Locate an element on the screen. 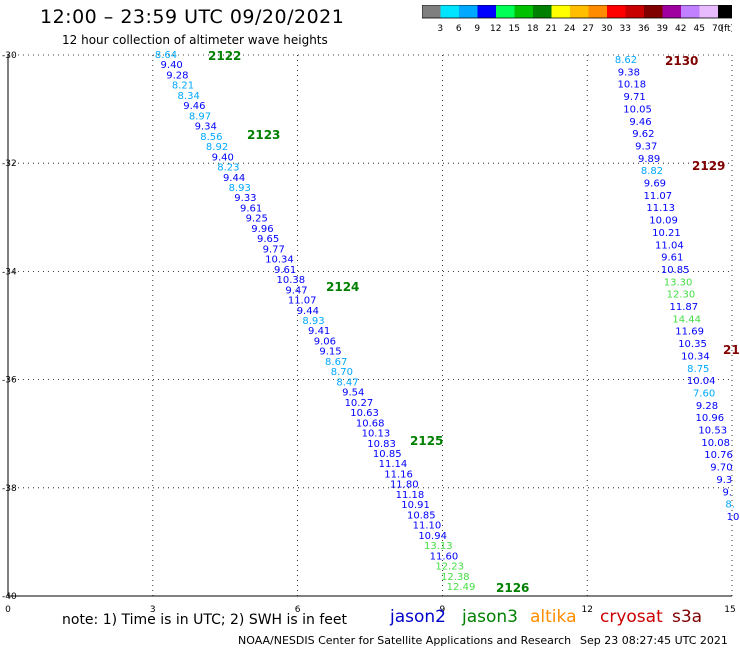 The height and width of the screenshot is (650, 740). scale-label: 18 is located at coordinates (533, 29).